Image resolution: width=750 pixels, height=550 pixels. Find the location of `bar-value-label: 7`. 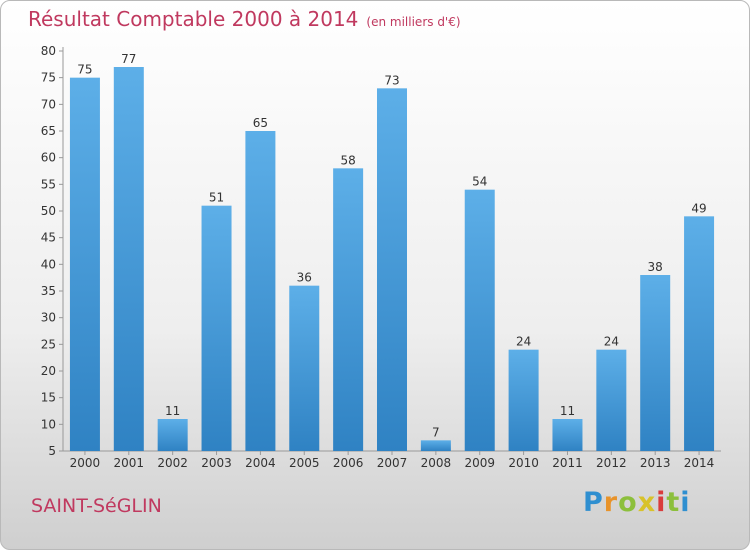

bar-value-label: 7 is located at coordinates (436, 432).